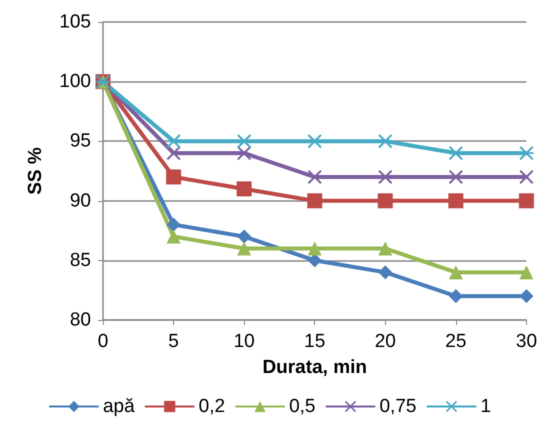 This screenshot has height=423, width=540. Describe the element at coordinates (80, 260) in the screenshot. I see `y-tick-label: 85` at that location.